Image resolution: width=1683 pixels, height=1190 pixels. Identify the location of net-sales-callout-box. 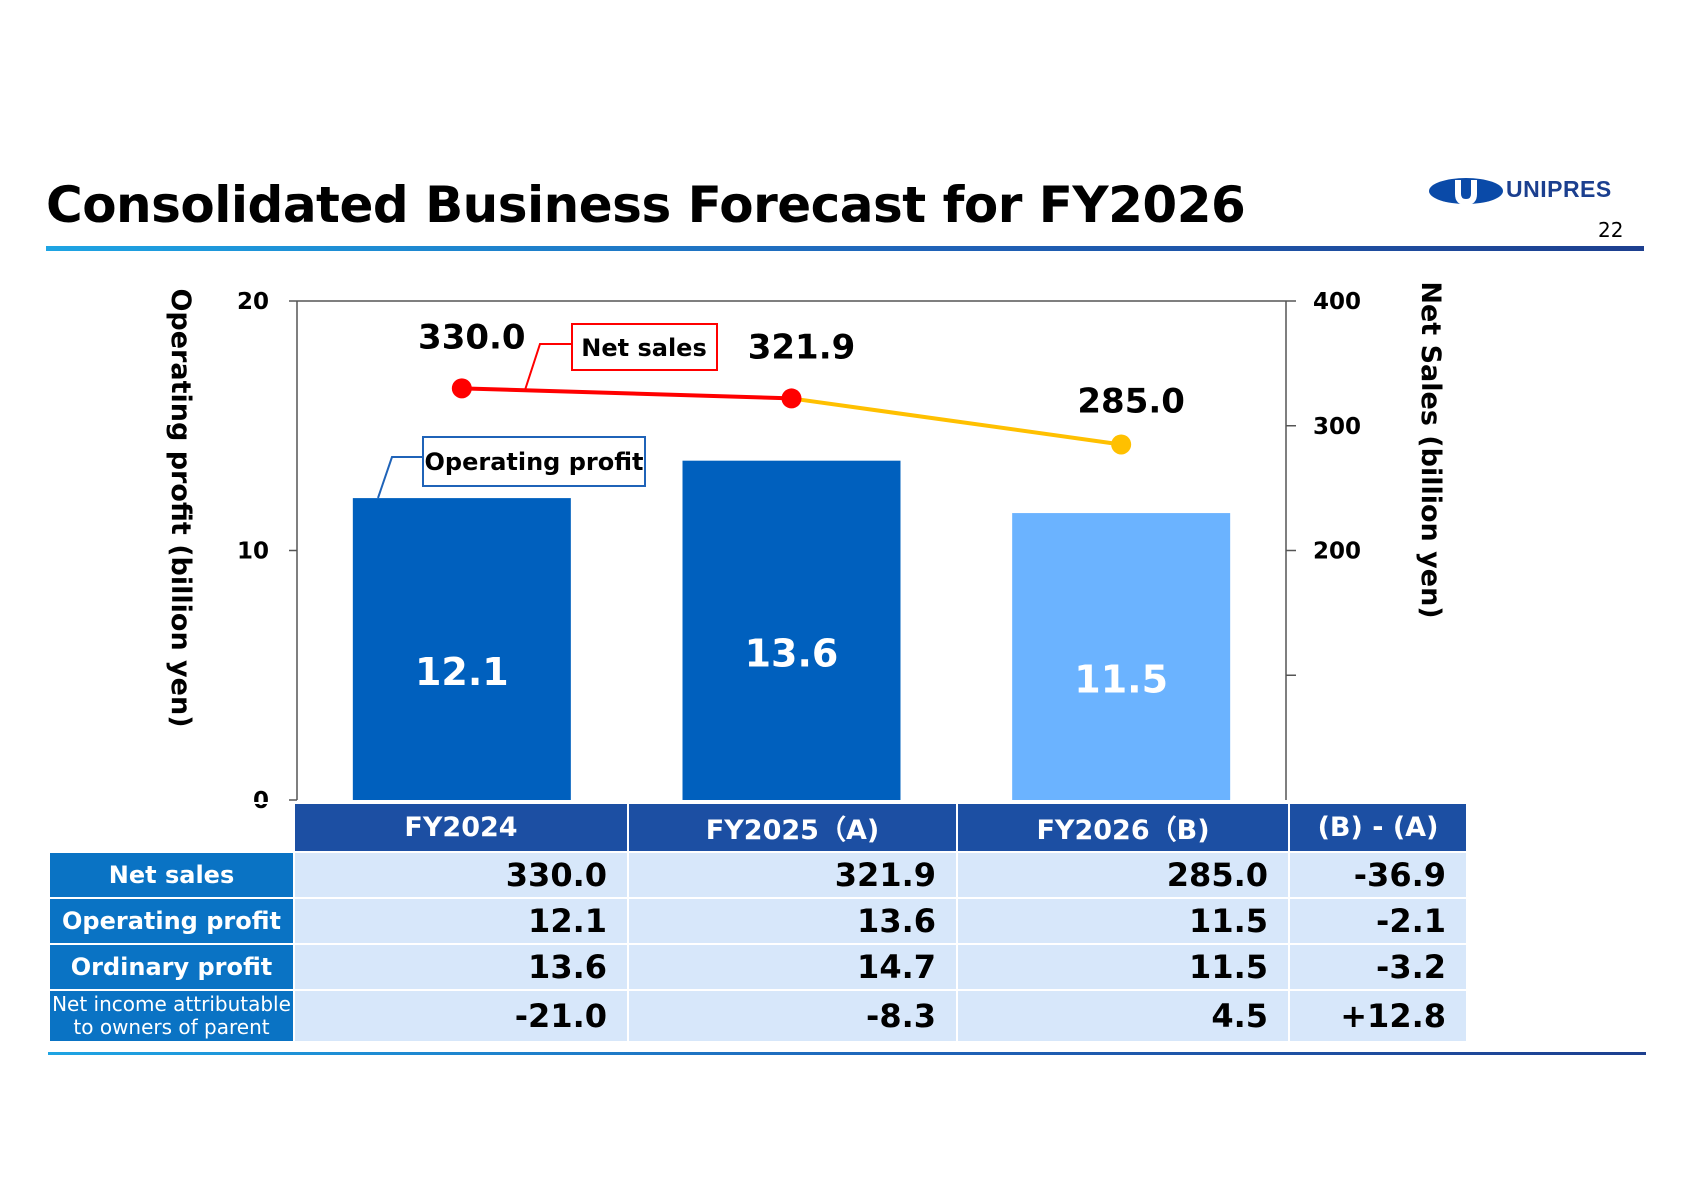
(644, 347).